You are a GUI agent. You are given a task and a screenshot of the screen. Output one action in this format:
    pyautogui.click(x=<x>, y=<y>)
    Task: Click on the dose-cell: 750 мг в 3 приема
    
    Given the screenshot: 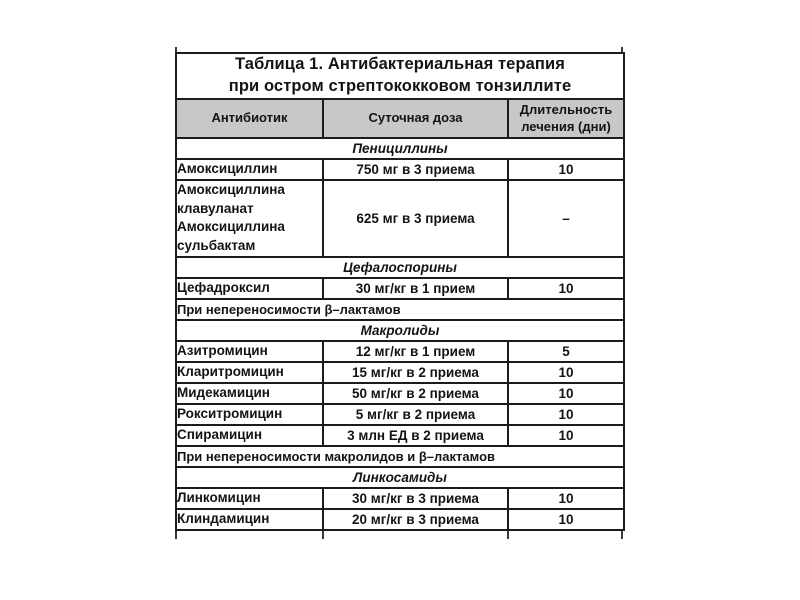 What is the action you would take?
    pyautogui.click(x=415, y=169)
    